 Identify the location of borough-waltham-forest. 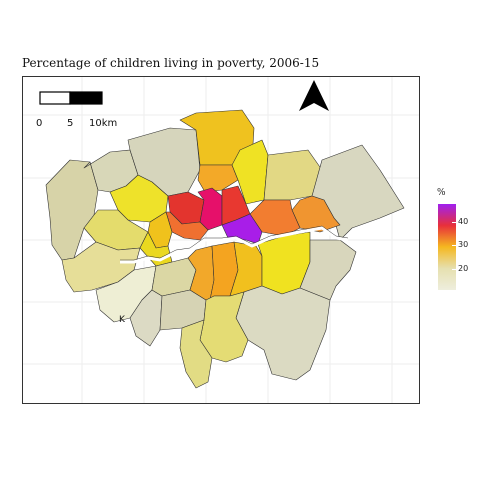
(250, 172).